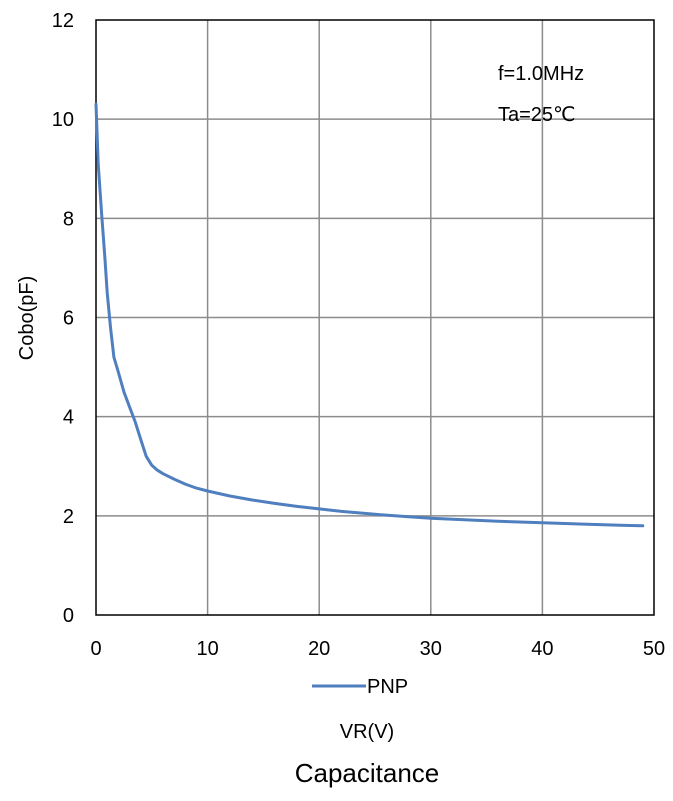 The image size is (673, 801). Describe the element at coordinates (68, 219) in the screenshot. I see `y-tick-label-4: 8` at that location.